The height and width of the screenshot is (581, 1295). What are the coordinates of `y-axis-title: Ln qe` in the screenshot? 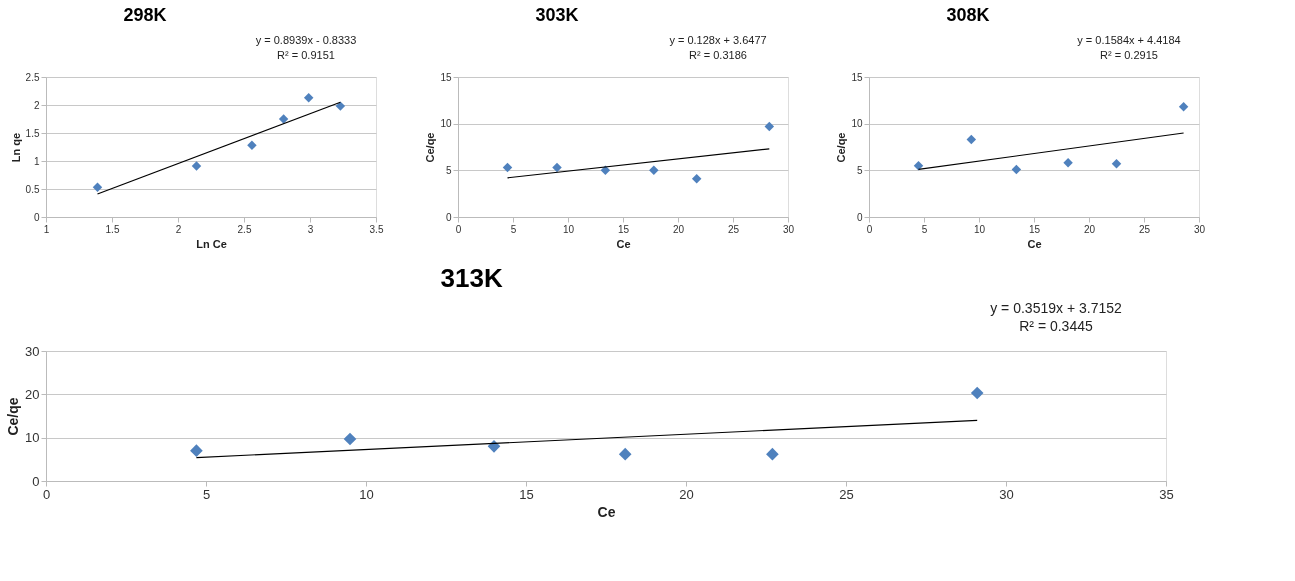 It's located at (15, 147).